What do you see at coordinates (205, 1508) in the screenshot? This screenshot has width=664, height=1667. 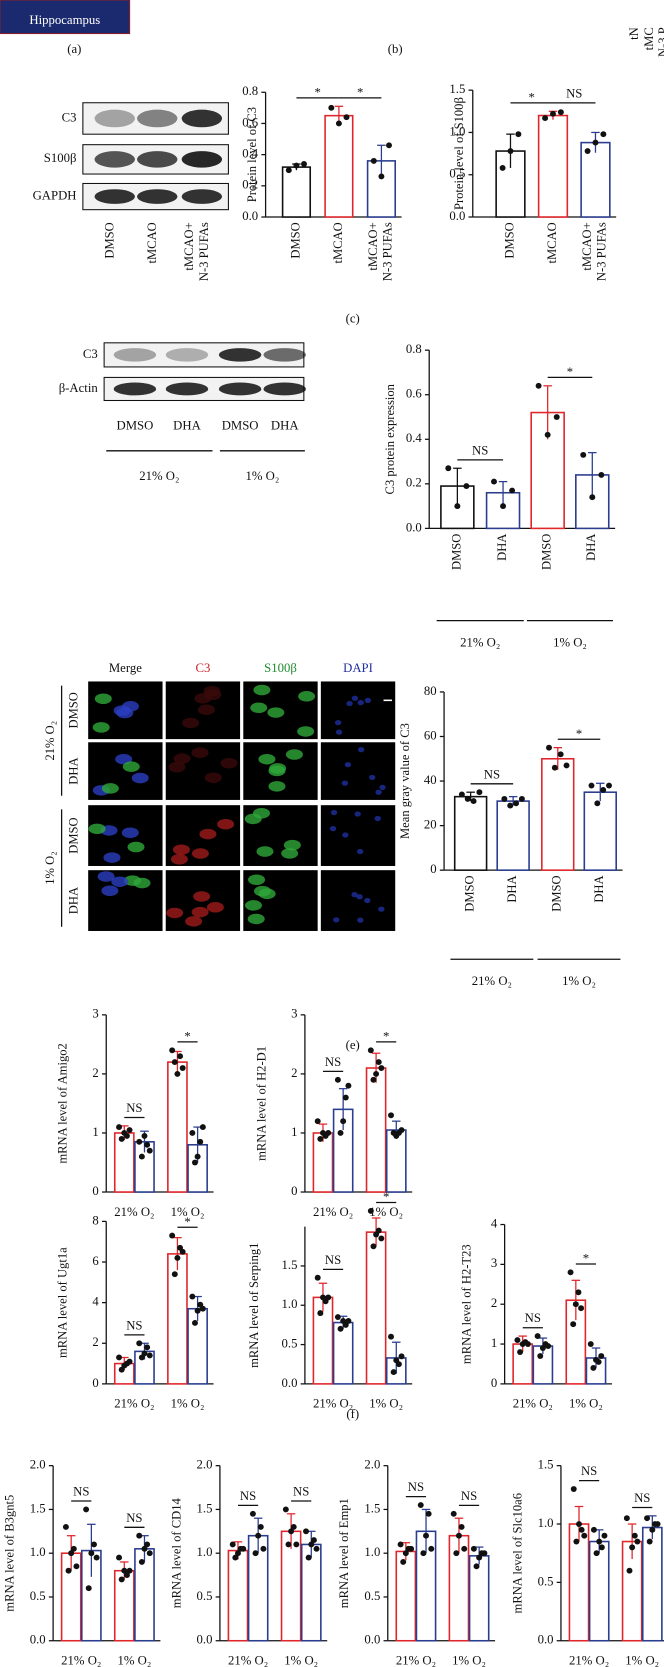 I see `y-tick-label: 1.5` at bounding box center [205, 1508].